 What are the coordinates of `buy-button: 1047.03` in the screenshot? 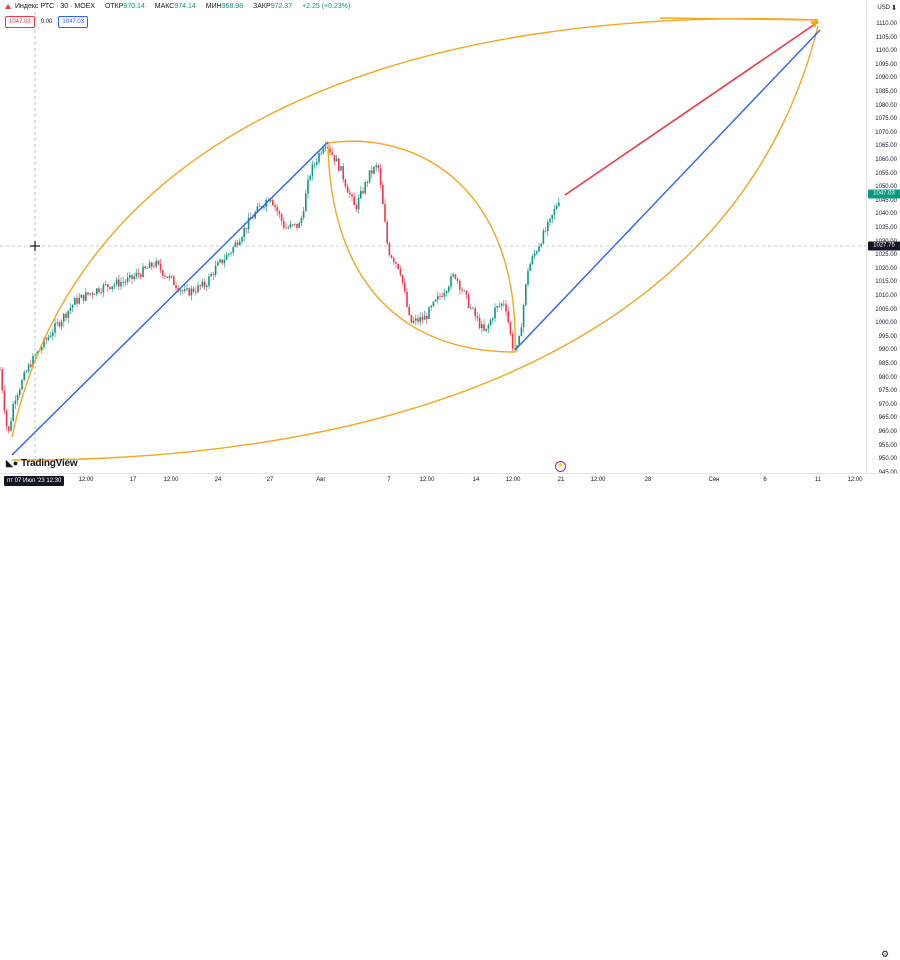 It's located at (73, 22).